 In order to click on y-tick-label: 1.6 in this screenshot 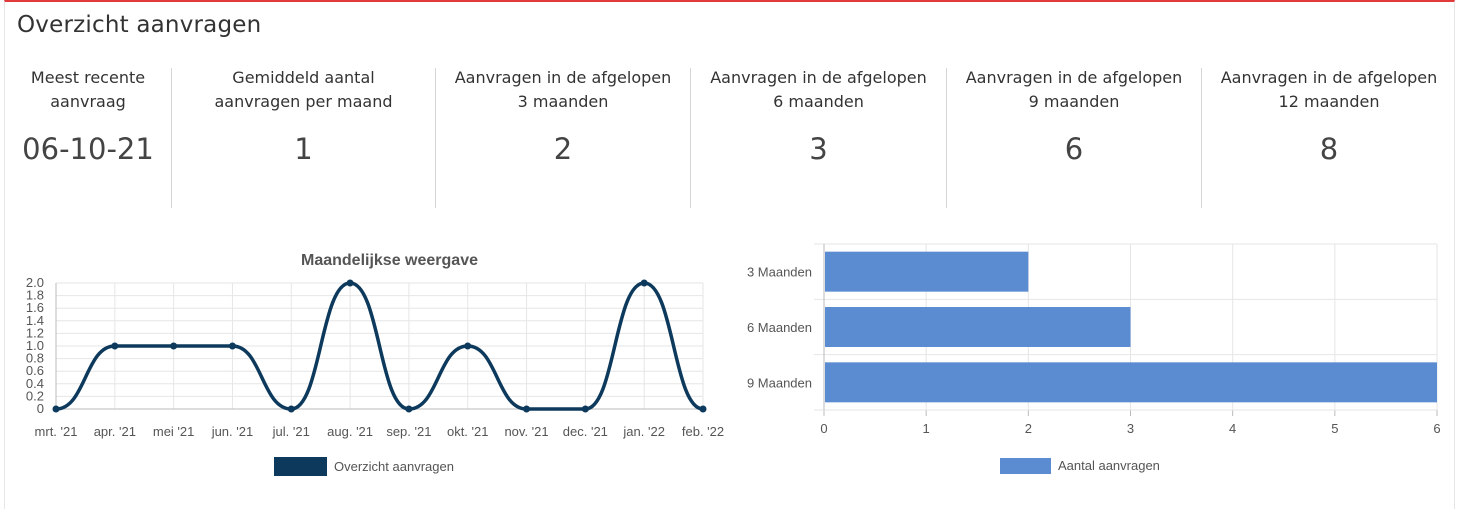, I will do `click(35, 307)`.